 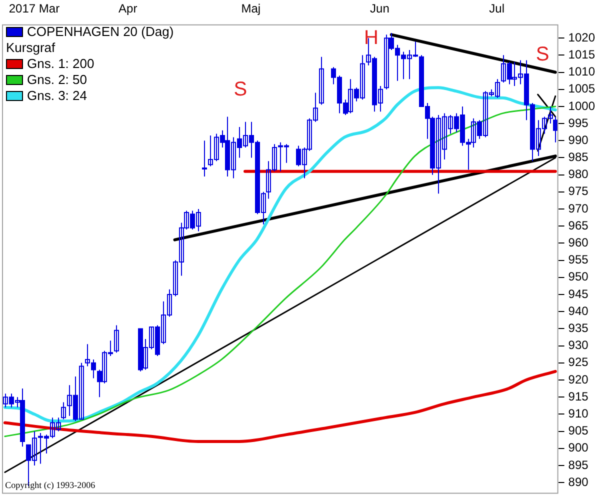 I want to click on y-tick-label: 960, so click(x=578, y=243).